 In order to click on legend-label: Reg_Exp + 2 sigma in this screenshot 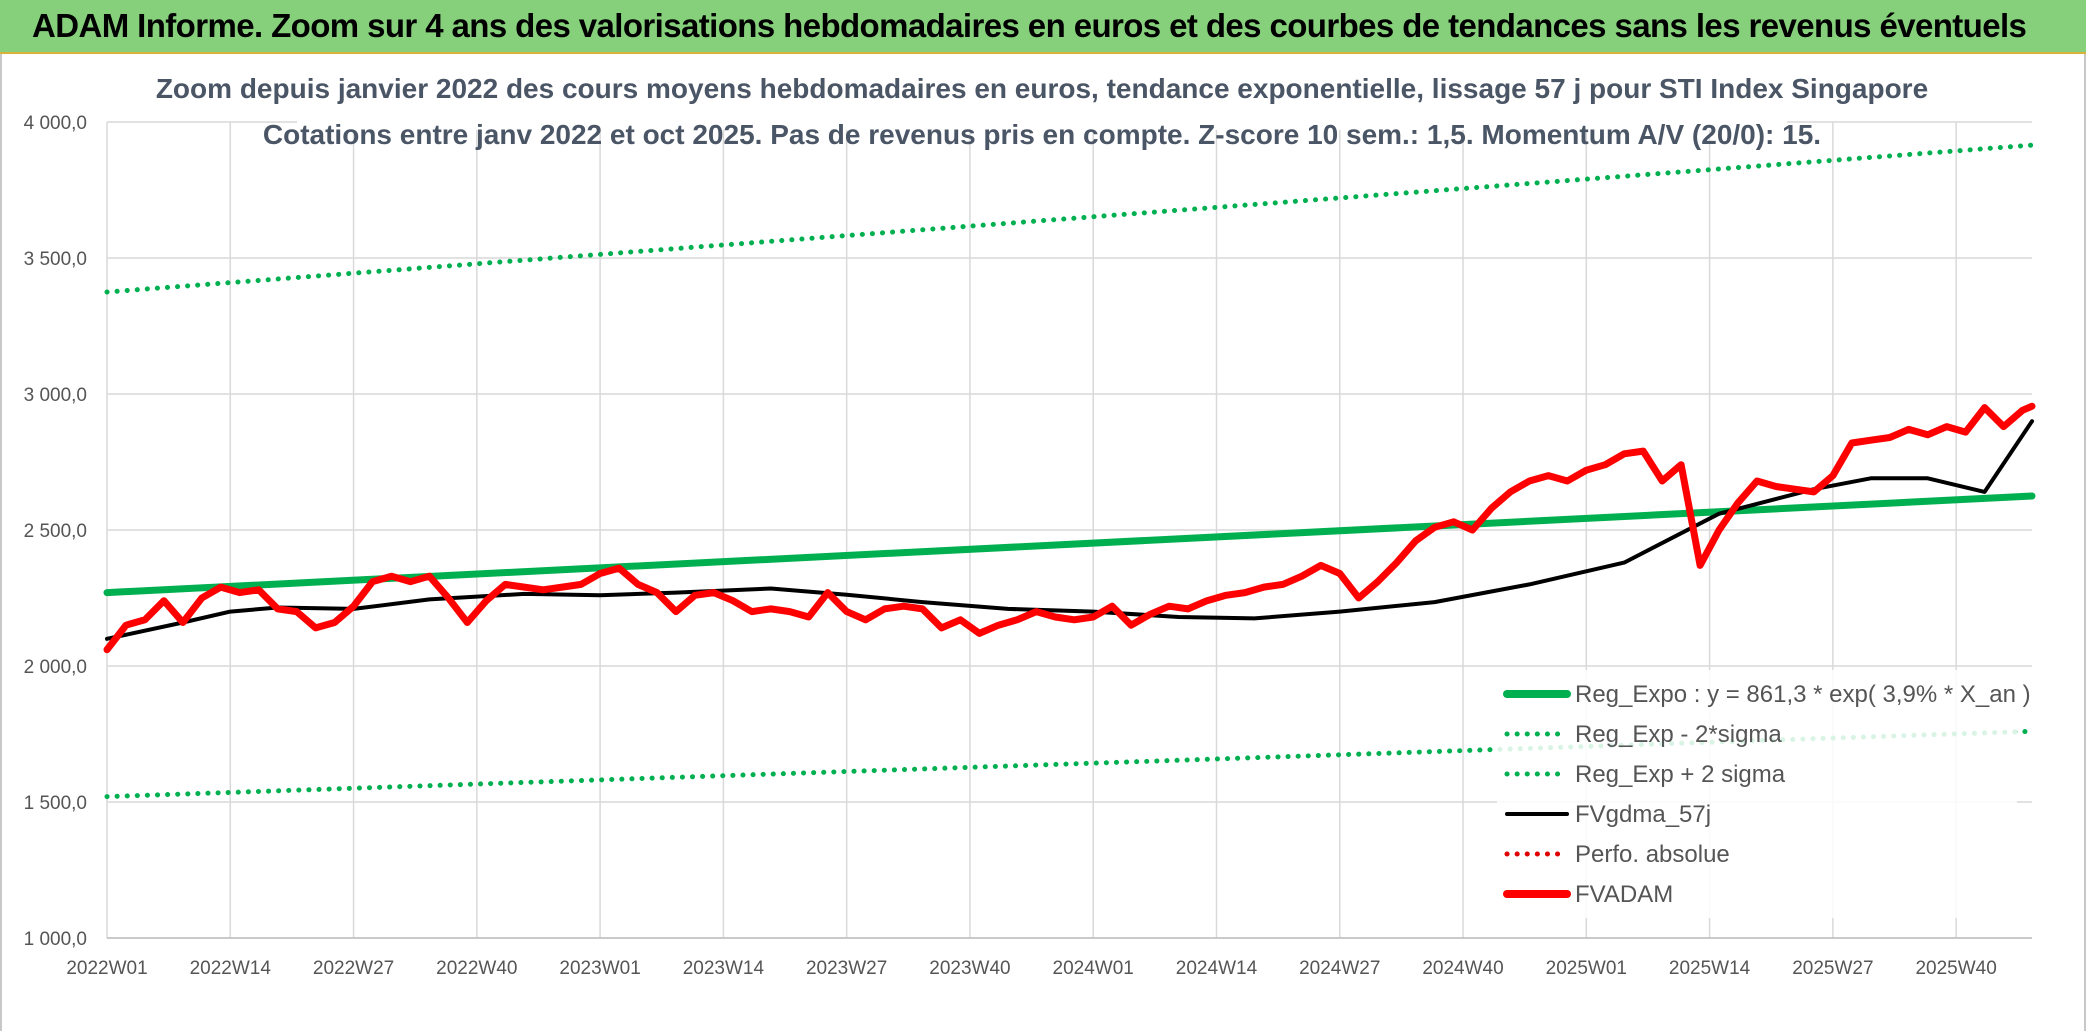, I will do `click(1680, 774)`.